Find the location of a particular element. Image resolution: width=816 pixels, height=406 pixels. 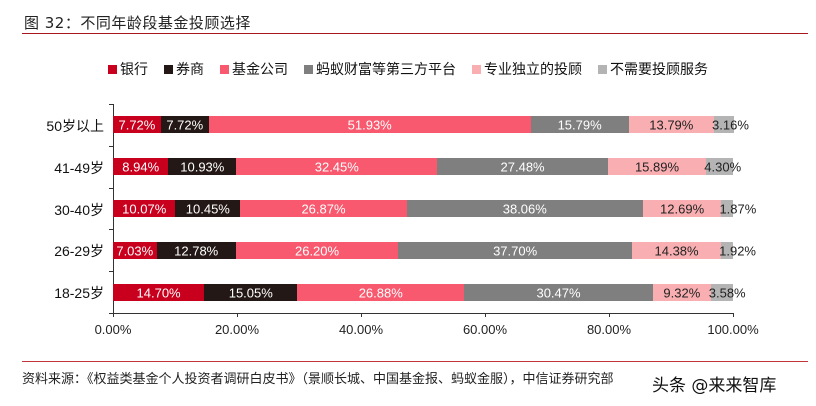

stacked-bar: 7.03% 12.78% 26.20% 37.70% 14.38% 1.92% is located at coordinates (434, 250).